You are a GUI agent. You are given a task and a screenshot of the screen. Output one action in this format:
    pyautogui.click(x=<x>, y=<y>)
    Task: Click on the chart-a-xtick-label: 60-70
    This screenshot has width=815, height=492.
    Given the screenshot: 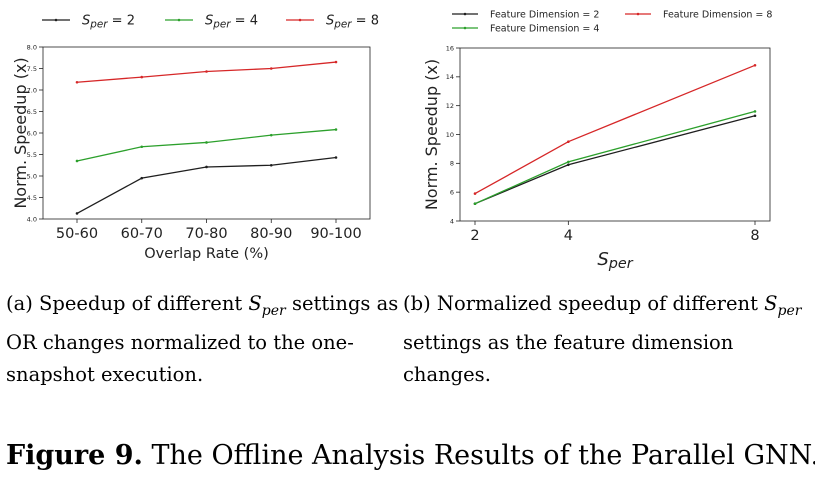 What is the action you would take?
    pyautogui.click(x=142, y=234)
    